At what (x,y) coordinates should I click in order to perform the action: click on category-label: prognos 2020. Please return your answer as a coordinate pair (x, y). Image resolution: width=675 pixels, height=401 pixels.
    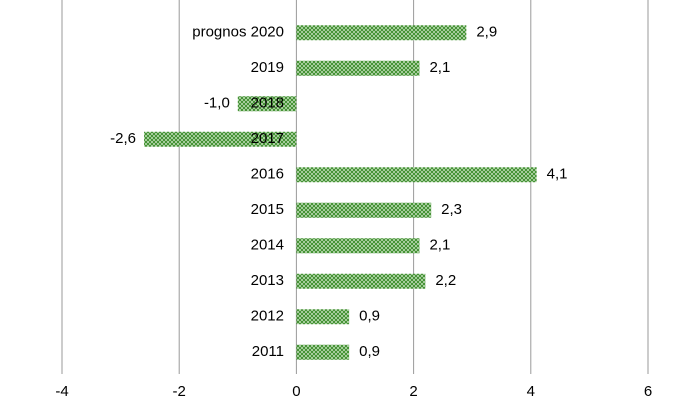
    Looking at the image, I should click on (238, 32).